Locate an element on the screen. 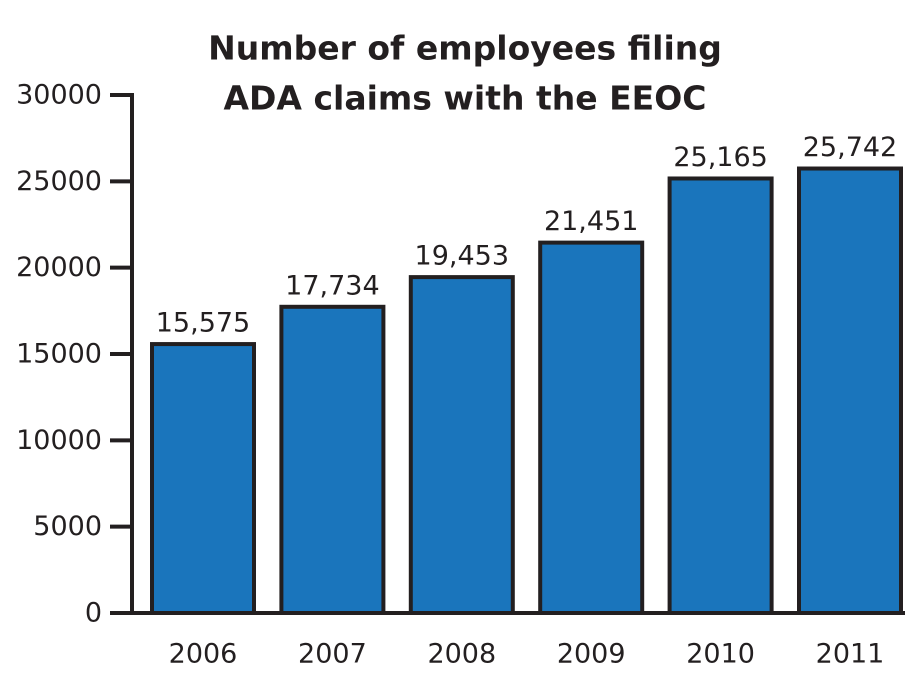 The image size is (920, 690). x-tick-label: 2009 is located at coordinates (591, 654).